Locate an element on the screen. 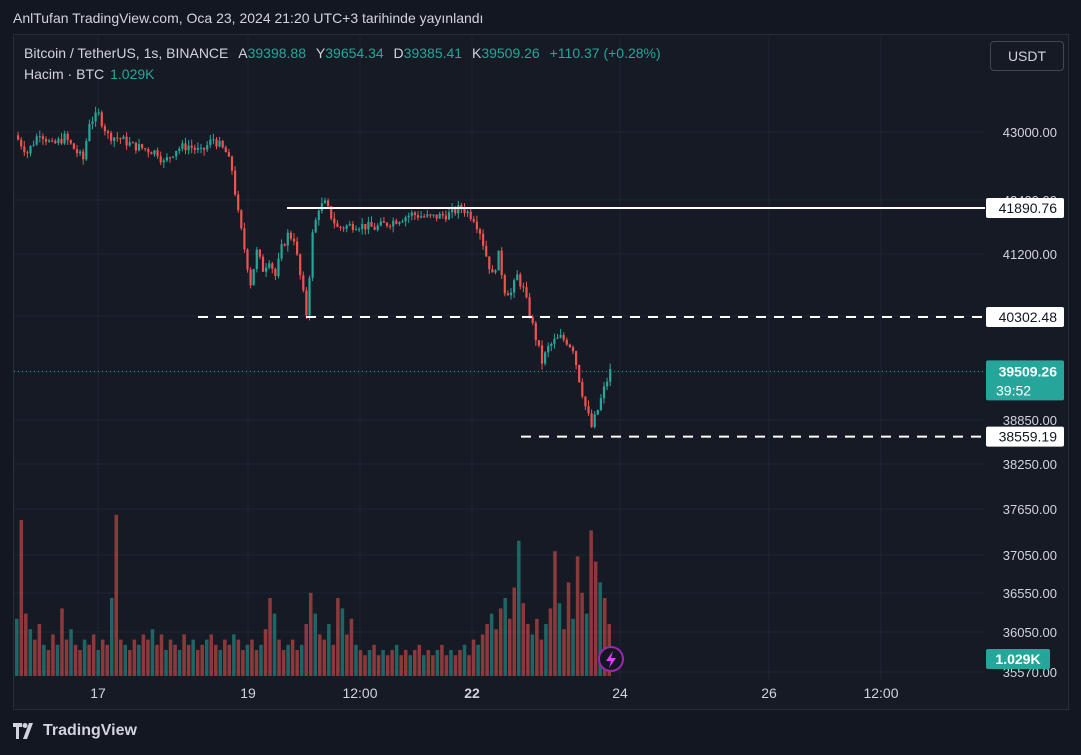  footer-brand: TradingView is located at coordinates (75, 731).